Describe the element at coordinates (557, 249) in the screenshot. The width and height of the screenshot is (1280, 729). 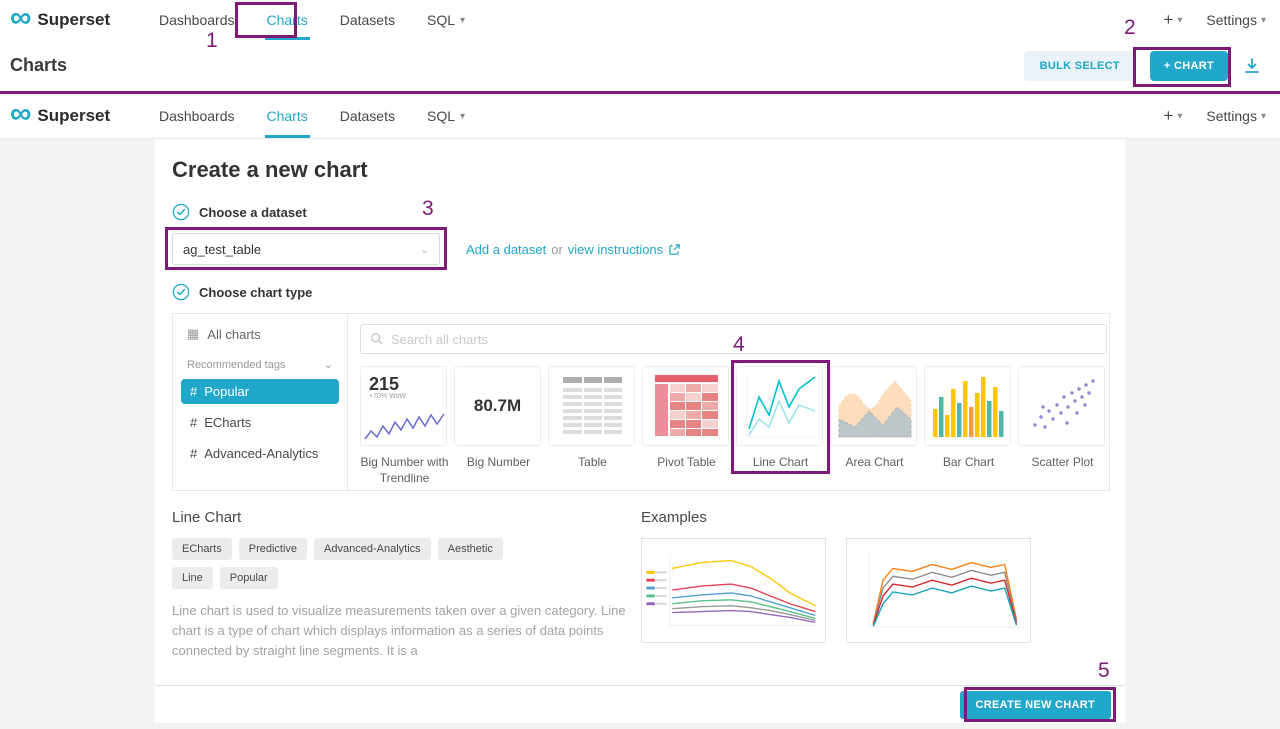
I see `or-label: or` at that location.